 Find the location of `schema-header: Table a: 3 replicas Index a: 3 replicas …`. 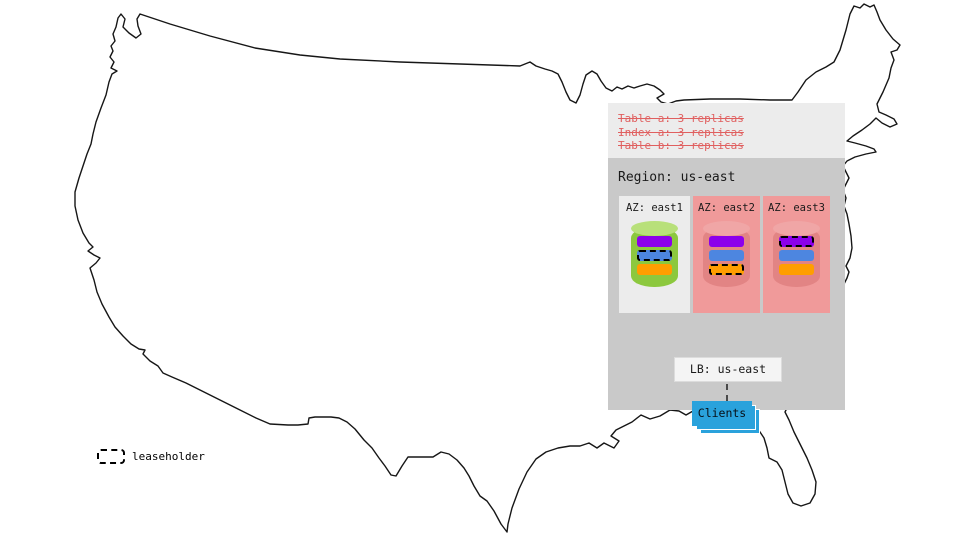

schema-header: Table a: 3 replicas Index a: 3 replicas … is located at coordinates (726, 130).